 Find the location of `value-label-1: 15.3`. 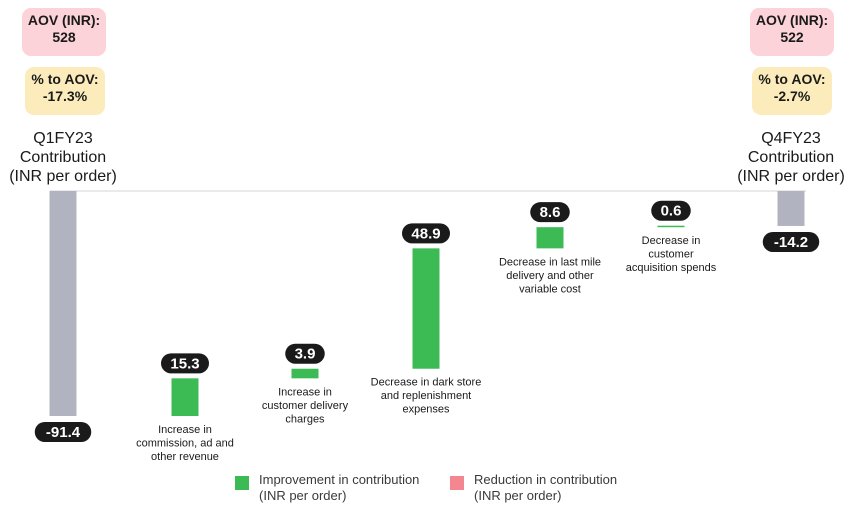

value-label-1: 15.3 is located at coordinates (184, 363).